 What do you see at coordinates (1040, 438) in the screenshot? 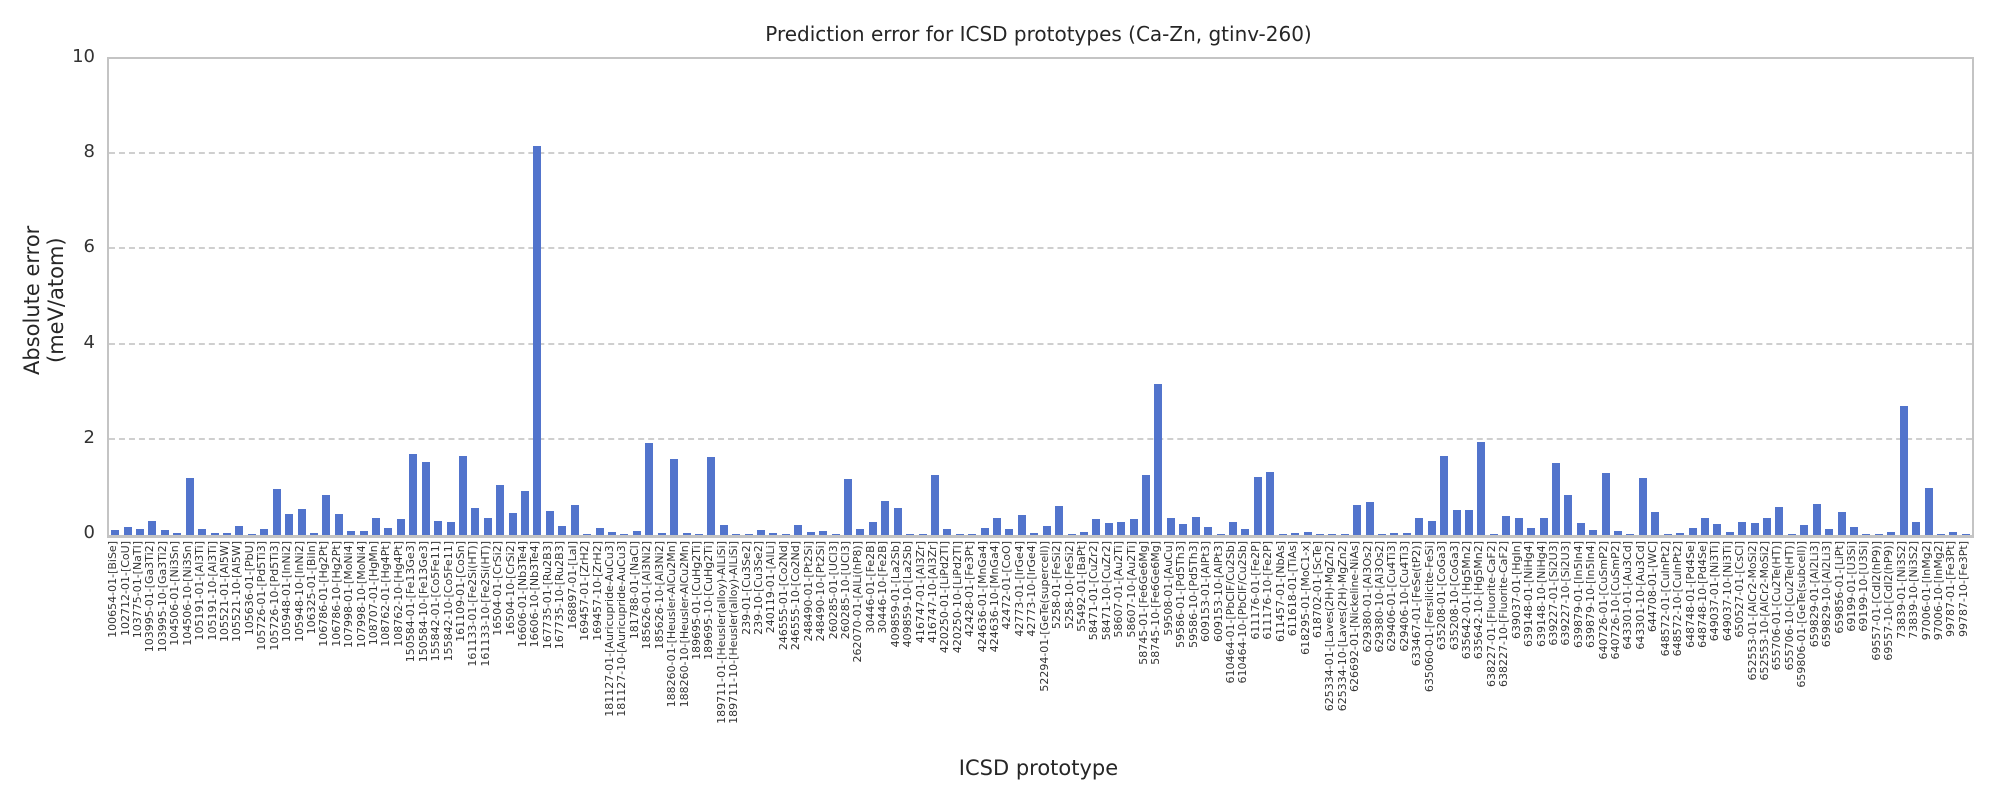
I see `gridline` at bounding box center [1040, 438].